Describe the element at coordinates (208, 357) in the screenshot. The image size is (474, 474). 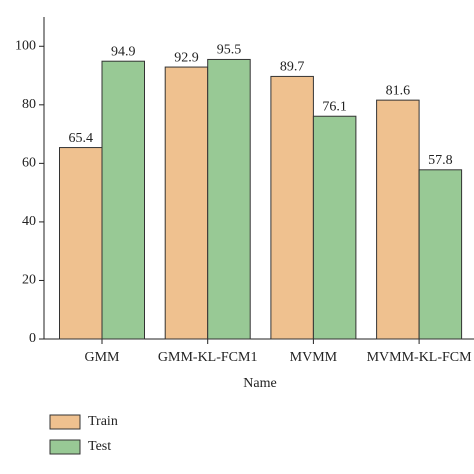
I see `x-tick-label: GMM-KL-FCM1` at that location.